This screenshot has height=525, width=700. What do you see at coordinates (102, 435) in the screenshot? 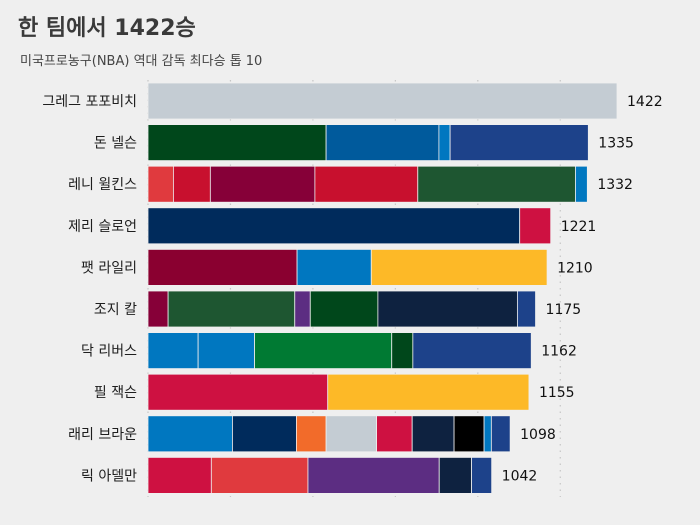
I see `category-label: 래리 브라운` at bounding box center [102, 435].